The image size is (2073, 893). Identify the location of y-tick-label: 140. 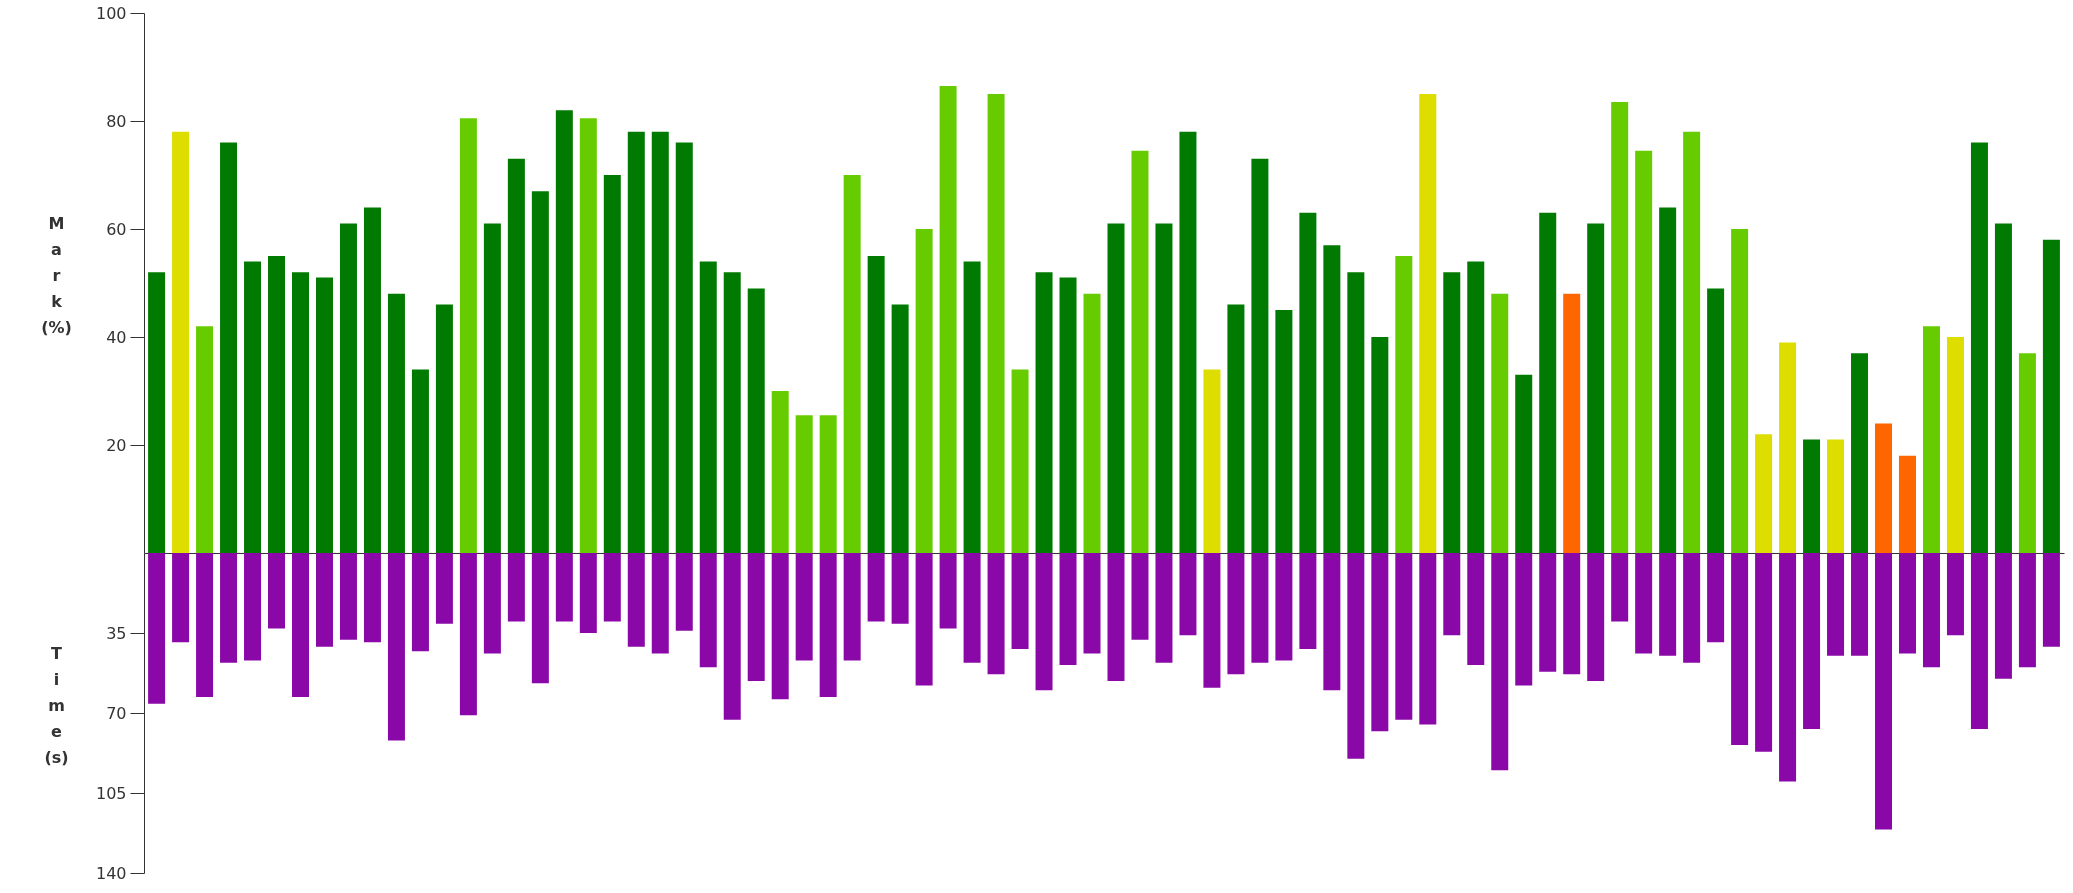
(111, 873).